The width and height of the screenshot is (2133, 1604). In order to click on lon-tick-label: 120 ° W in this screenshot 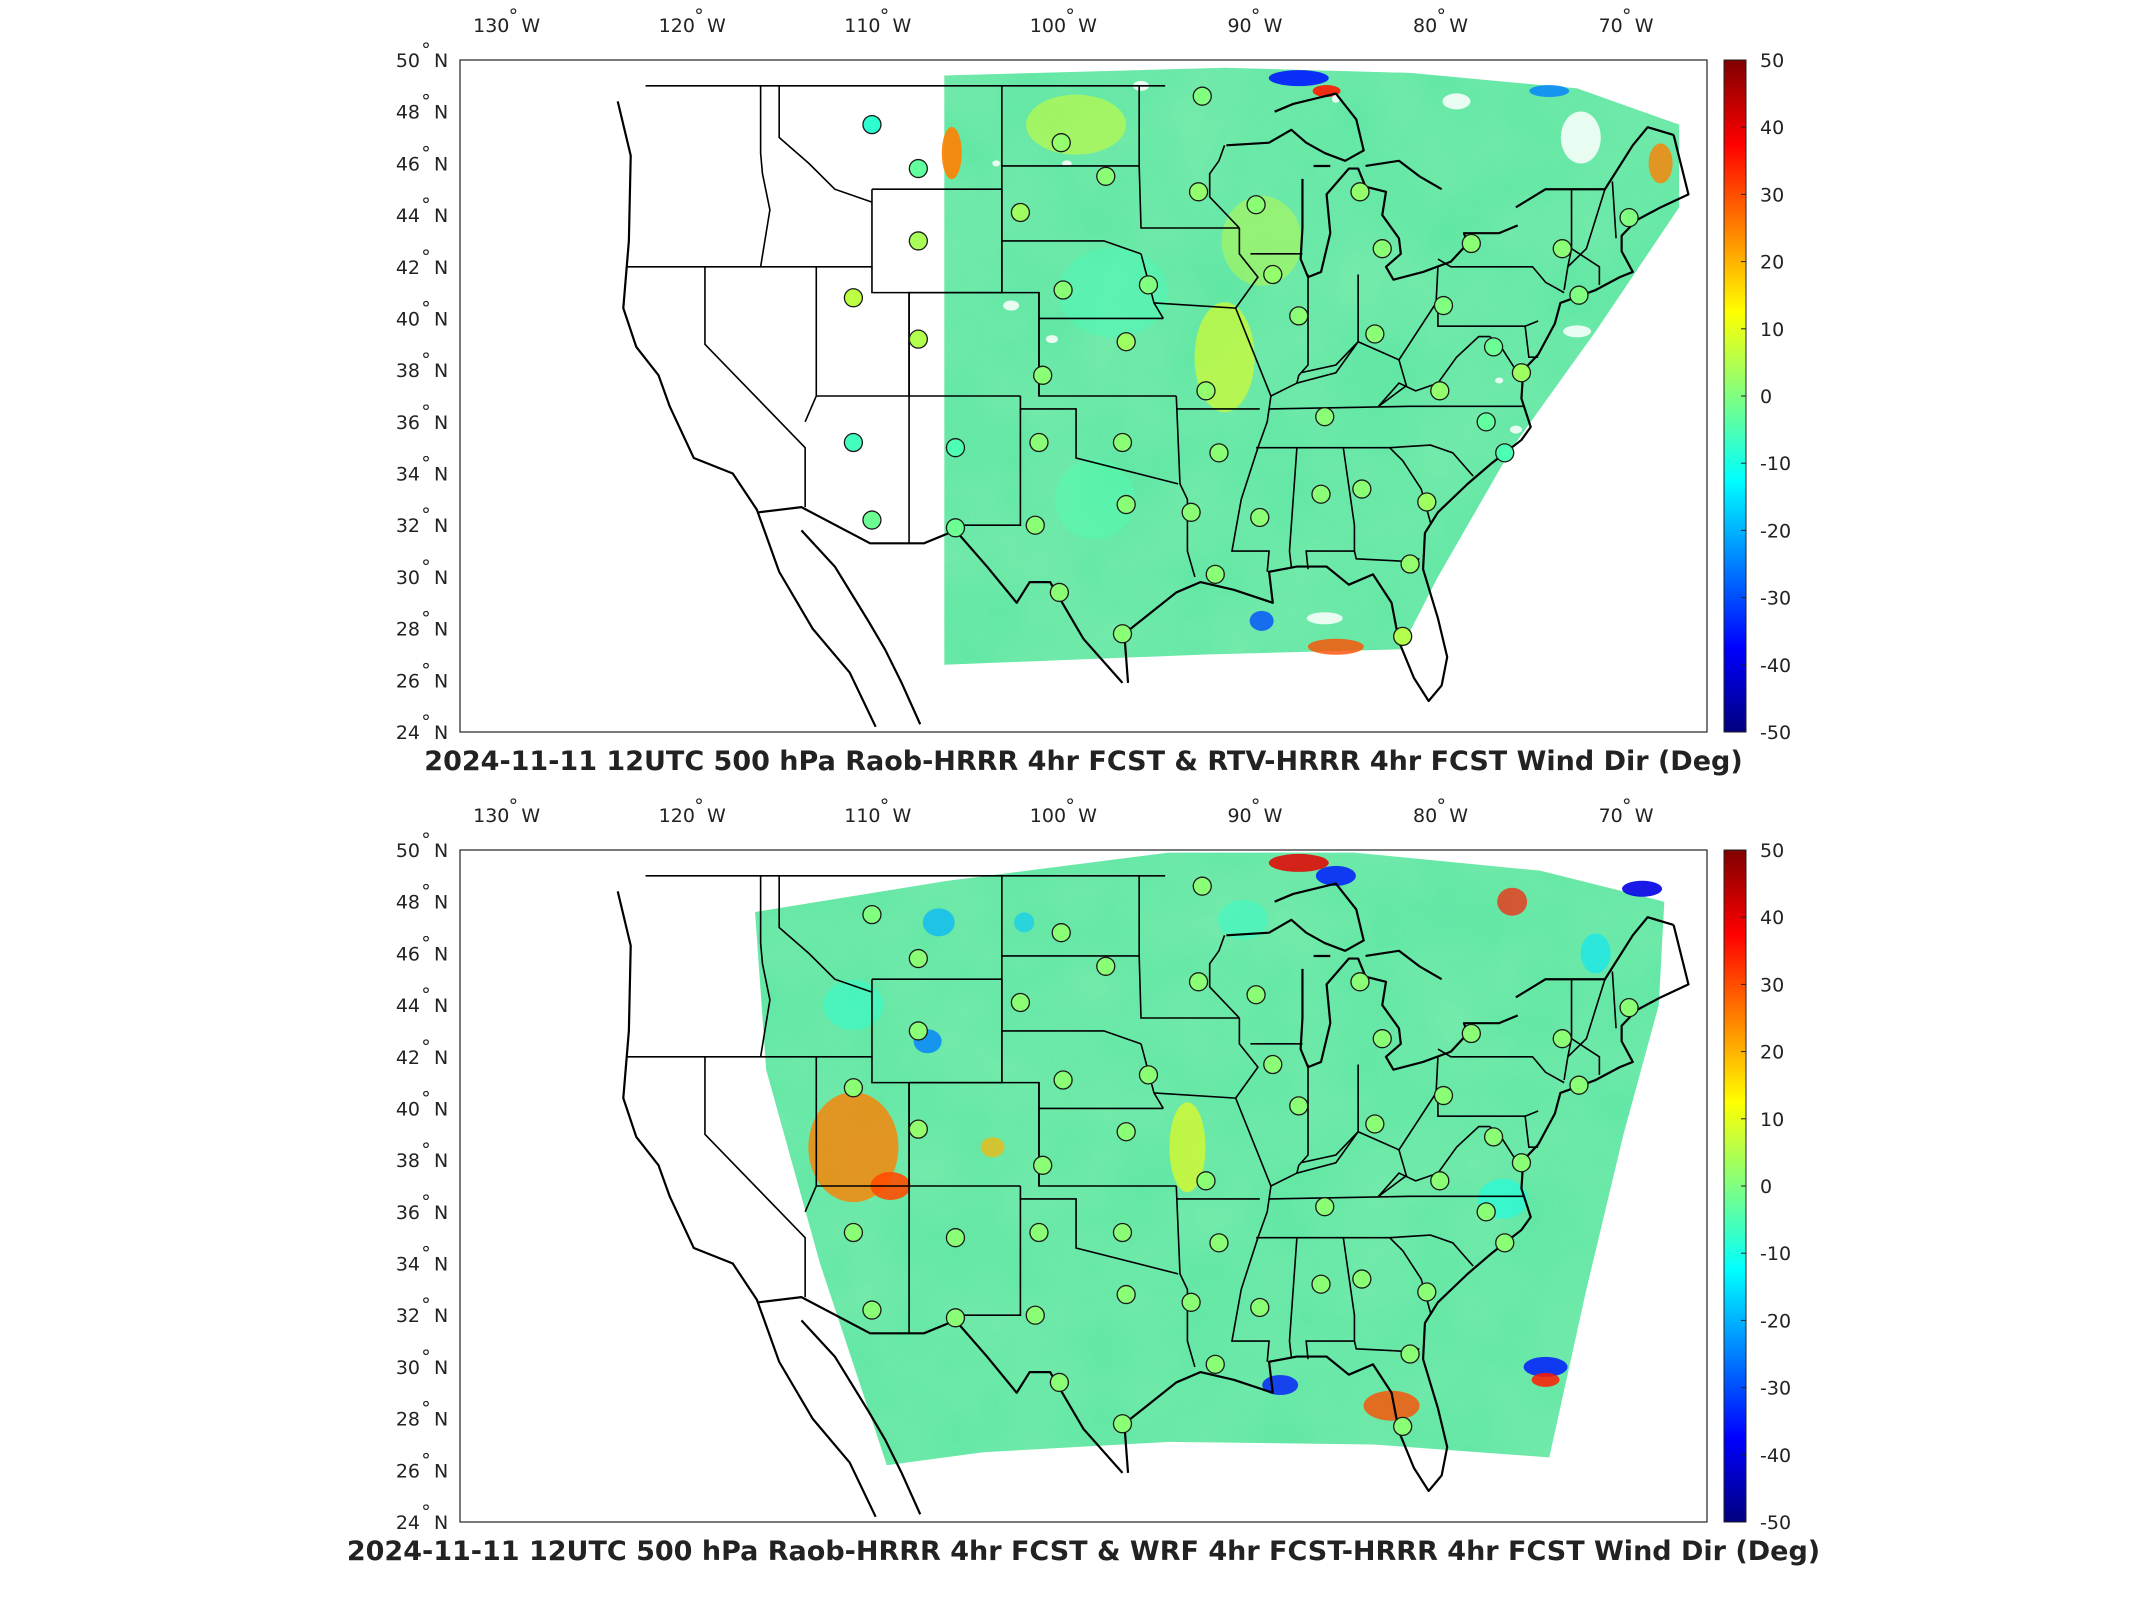, I will do `click(692, 811)`.